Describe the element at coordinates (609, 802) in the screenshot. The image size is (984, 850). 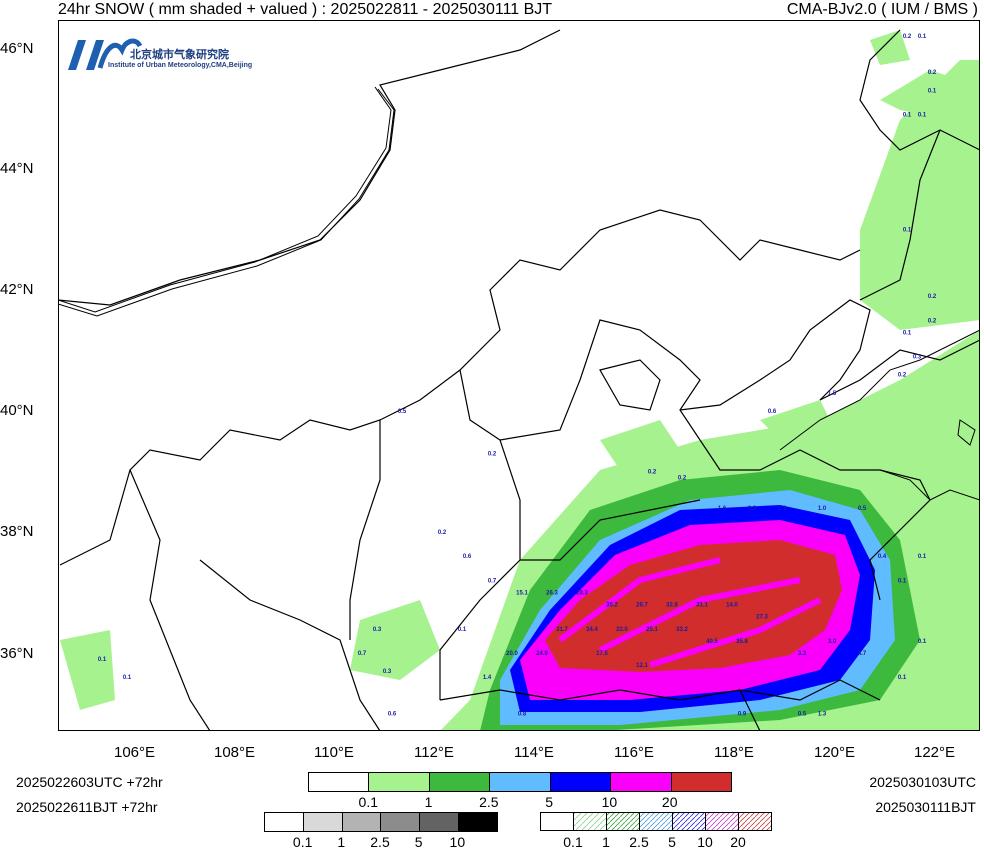
I see `colorbar-tick-label: 10` at that location.